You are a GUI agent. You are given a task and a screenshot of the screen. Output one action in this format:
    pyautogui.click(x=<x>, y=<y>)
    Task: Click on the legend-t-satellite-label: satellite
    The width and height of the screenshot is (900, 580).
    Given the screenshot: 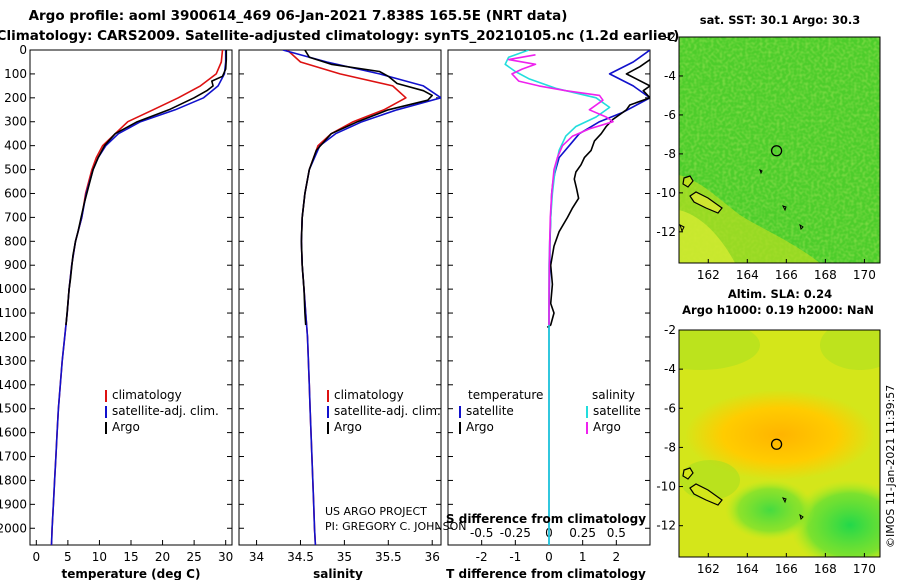 What is the action you would take?
    pyautogui.click(x=490, y=411)
    